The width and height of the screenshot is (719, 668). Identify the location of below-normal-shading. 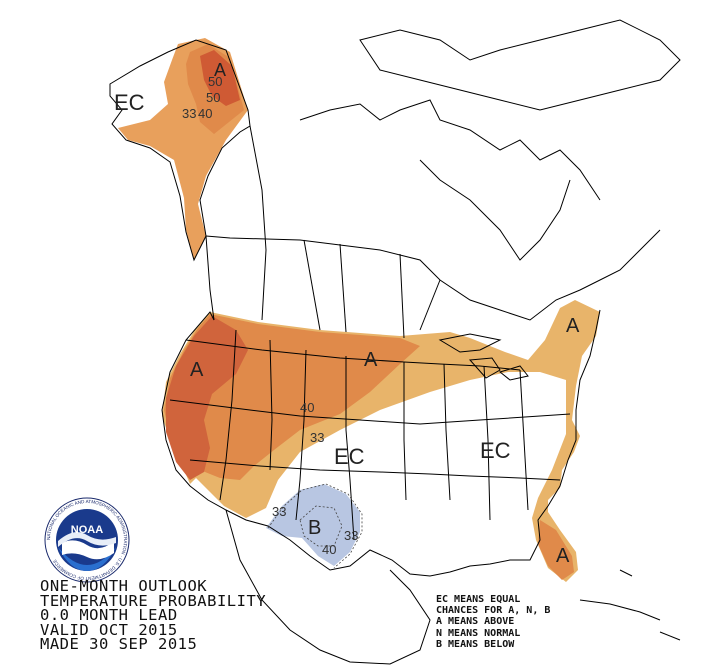
(313, 525).